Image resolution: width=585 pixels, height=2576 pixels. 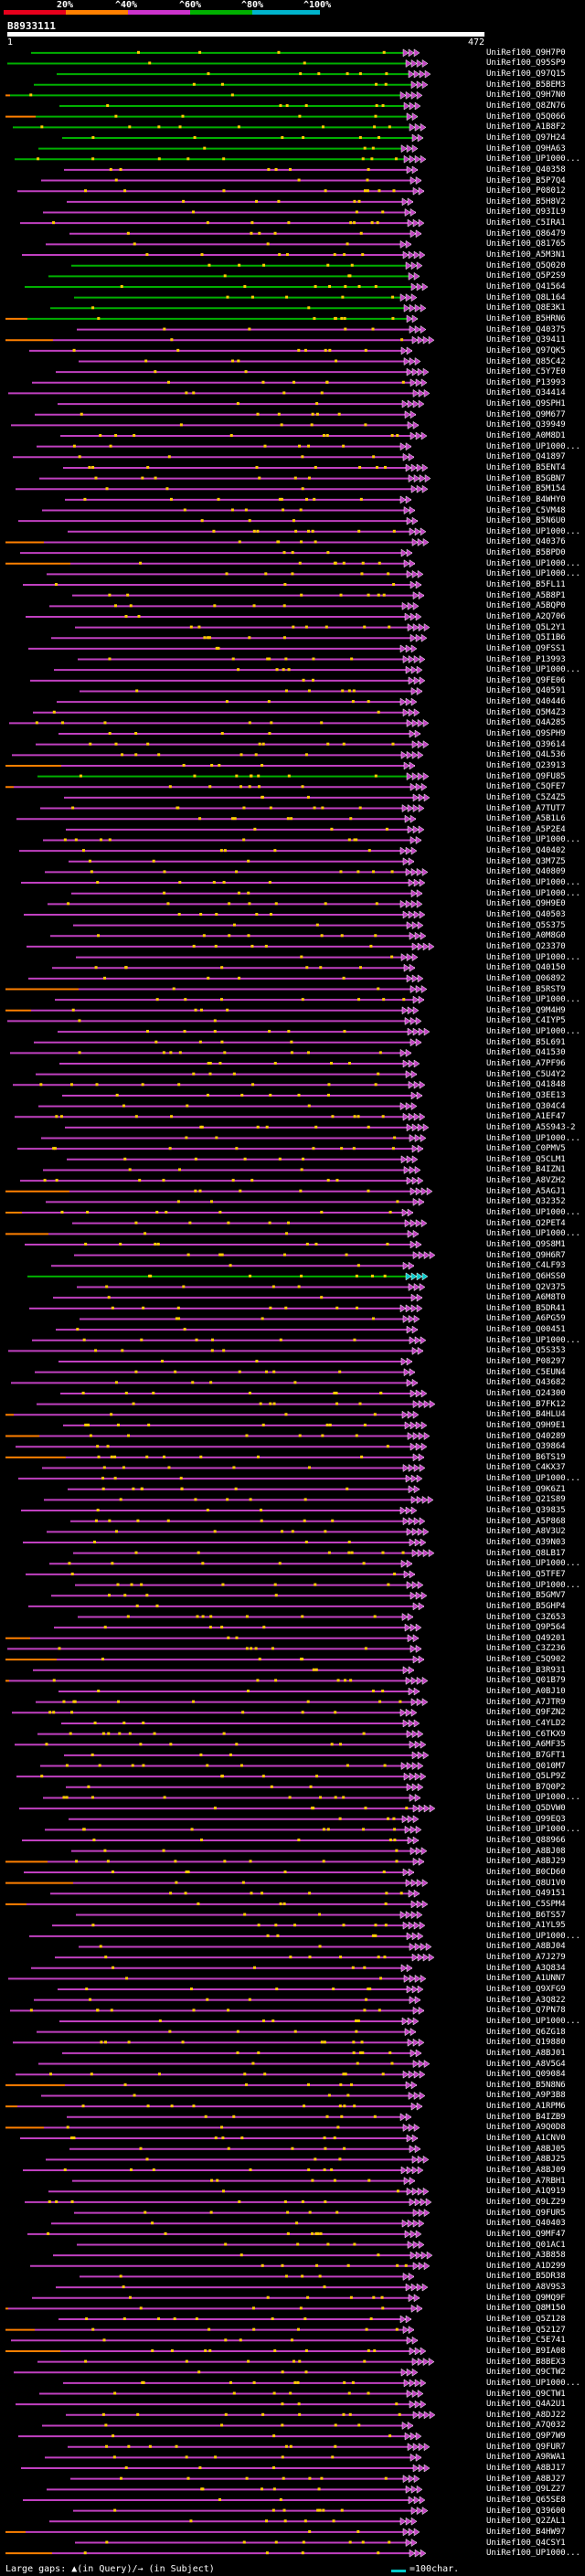 What do you see at coordinates (526, 2256) in the screenshot?
I see `hit-label: UniRef100_A3B858` at bounding box center [526, 2256].